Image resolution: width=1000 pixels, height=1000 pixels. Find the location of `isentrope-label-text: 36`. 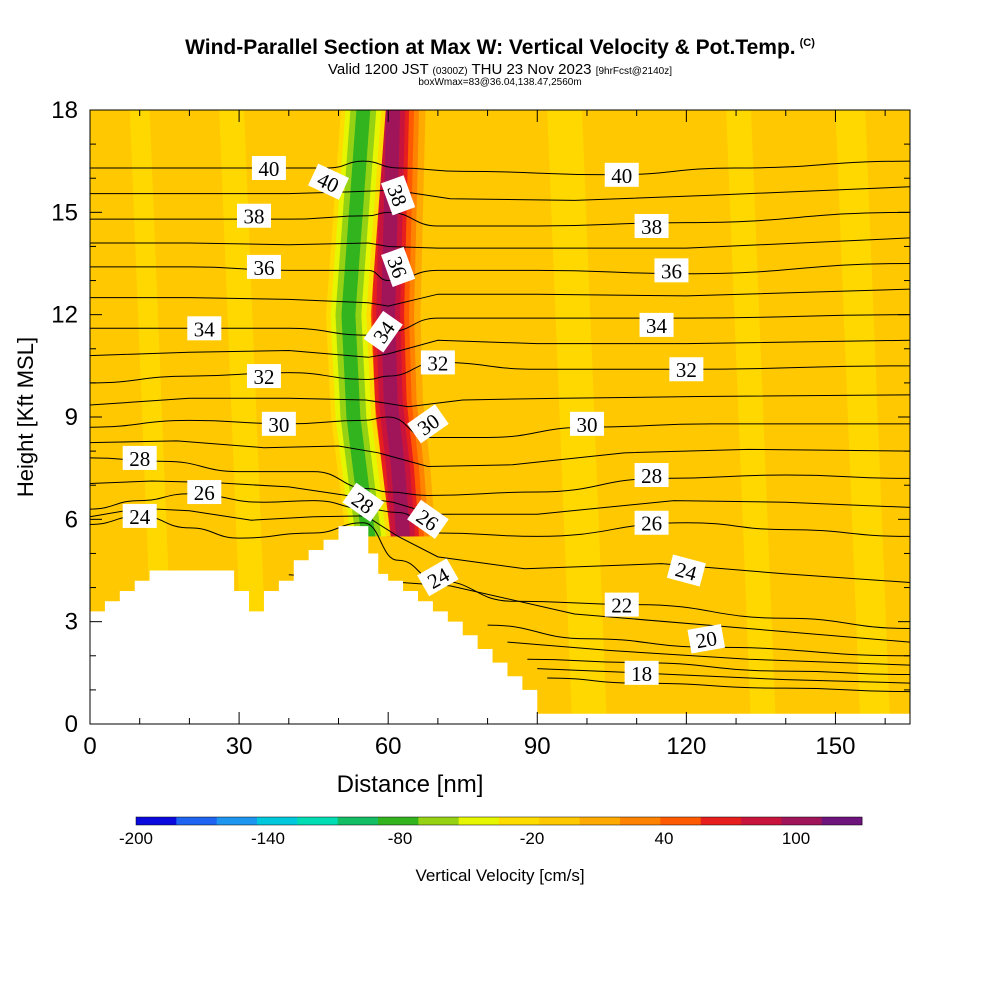

isentrope-label-text: 36 is located at coordinates (263, 268).